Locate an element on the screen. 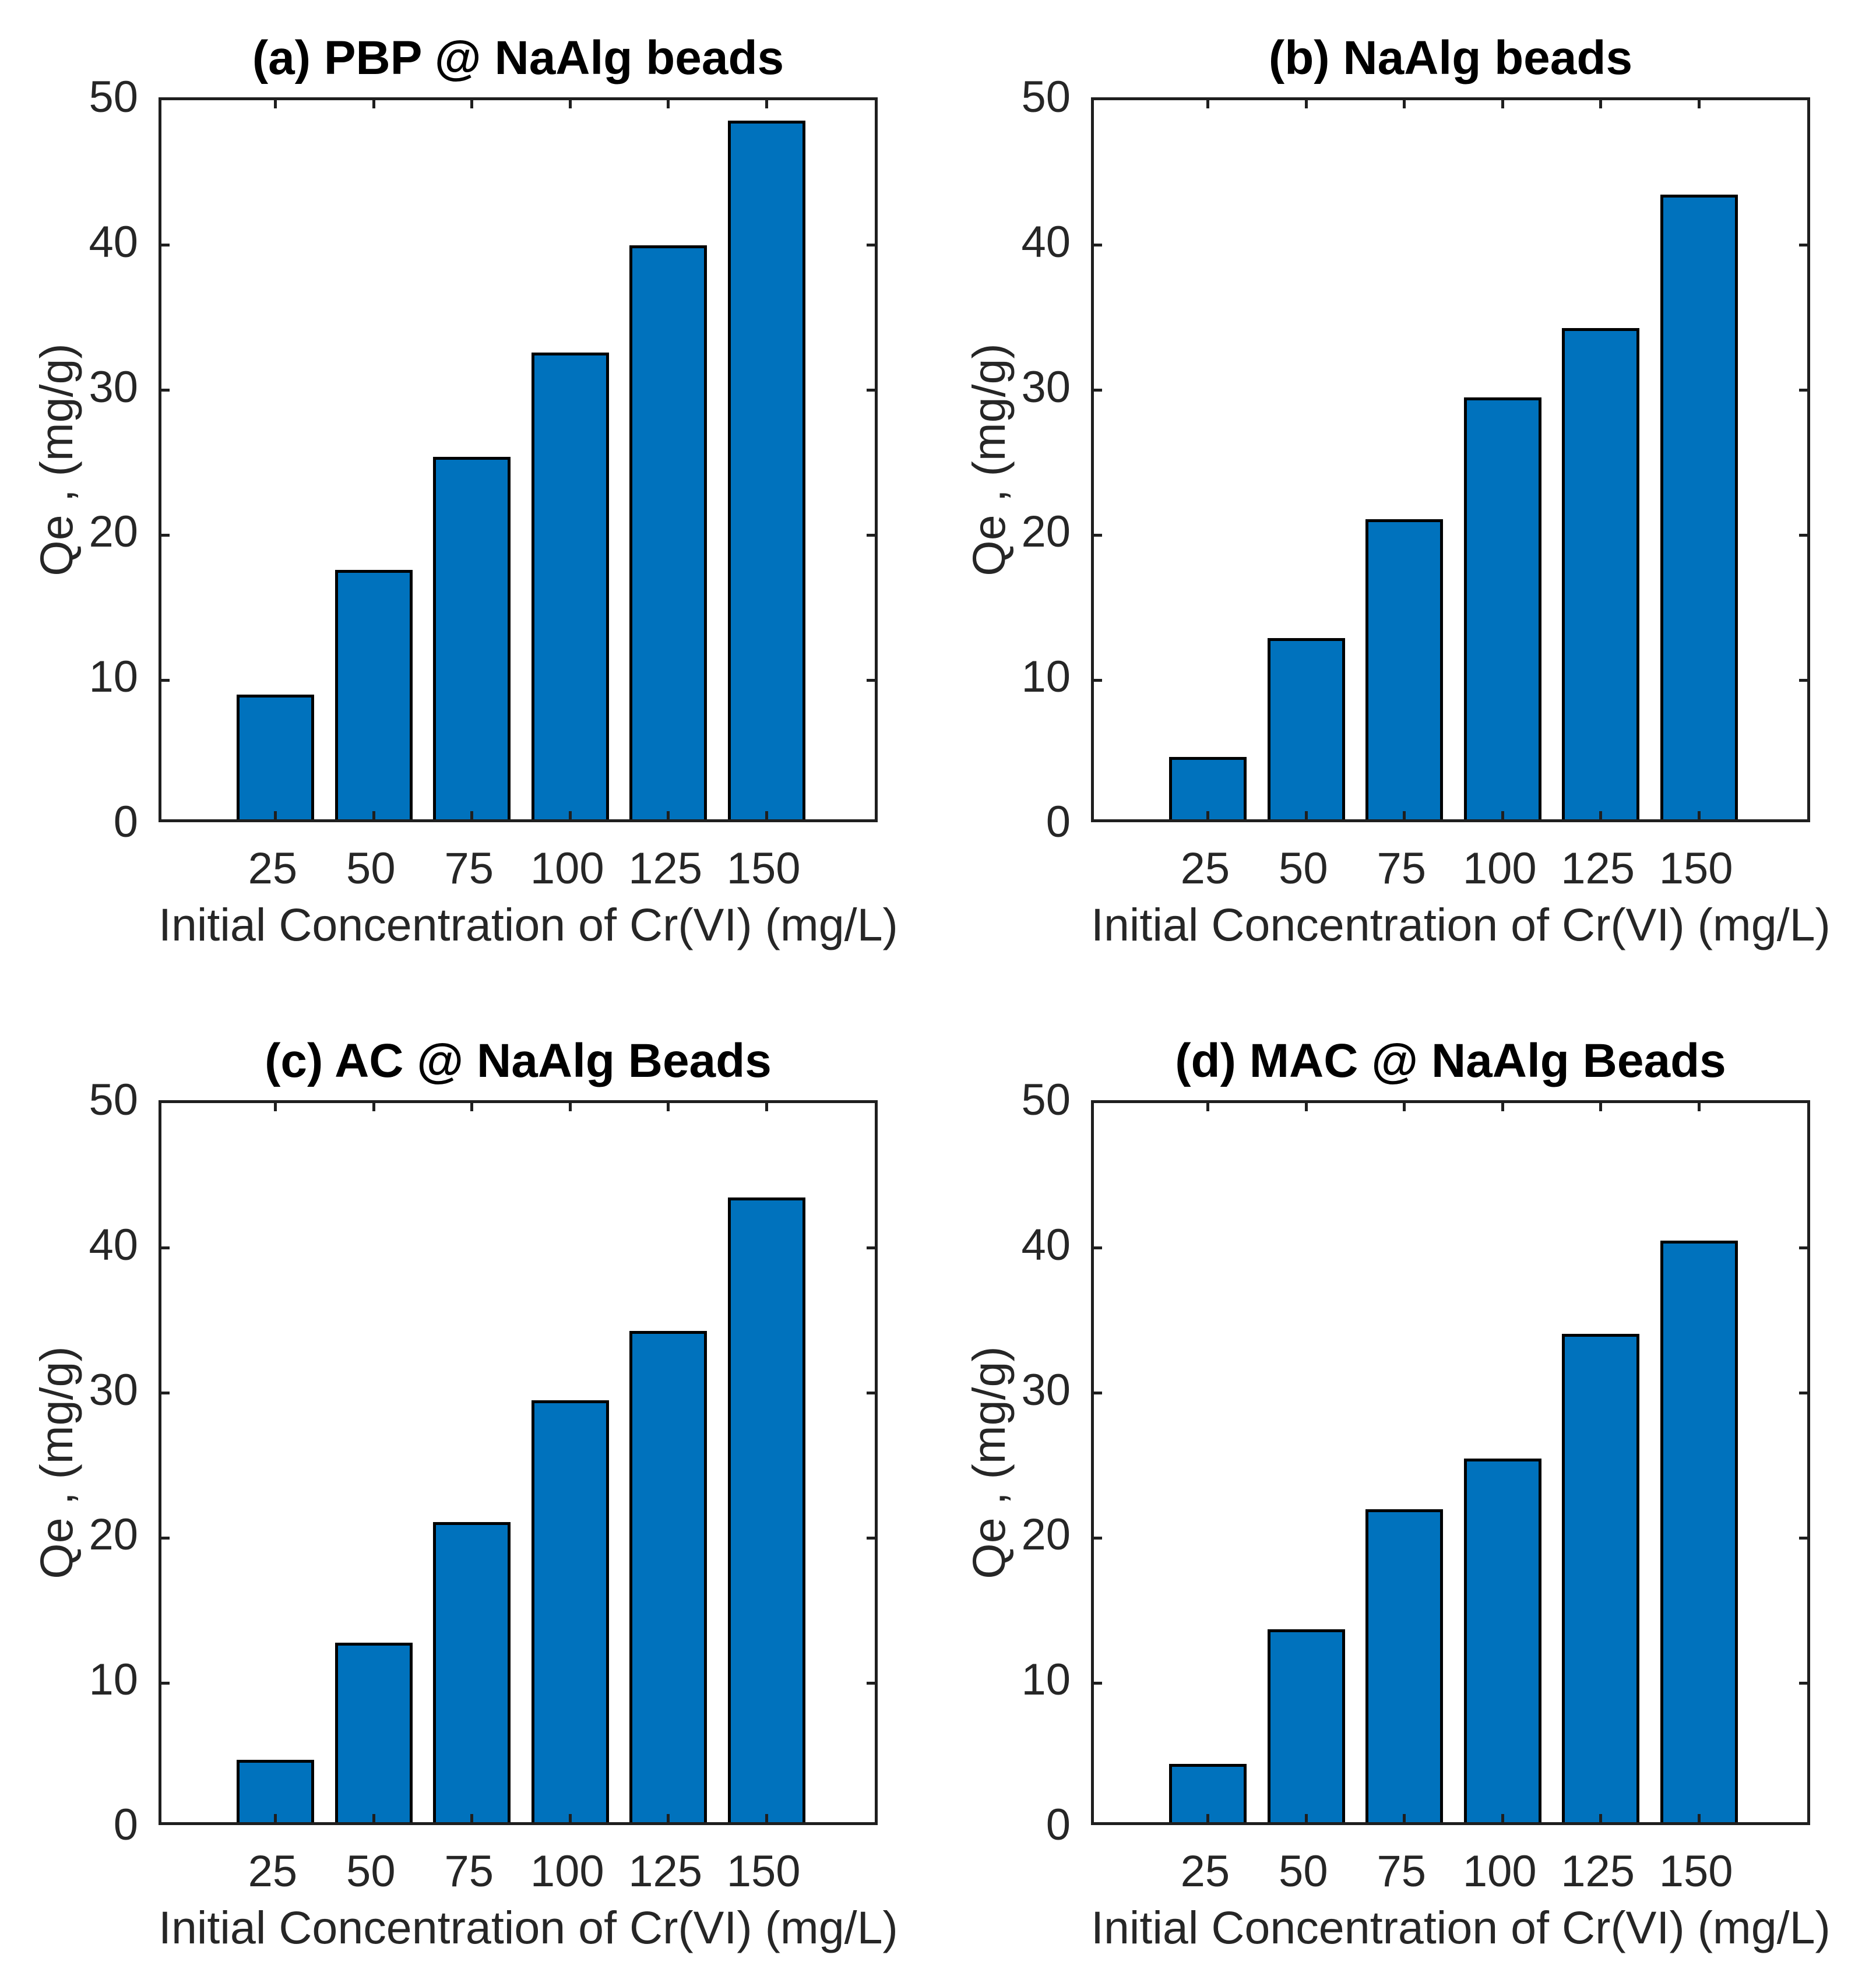 The width and height of the screenshot is (1876, 1983). x-tick-label: 25 is located at coordinates (273, 868).